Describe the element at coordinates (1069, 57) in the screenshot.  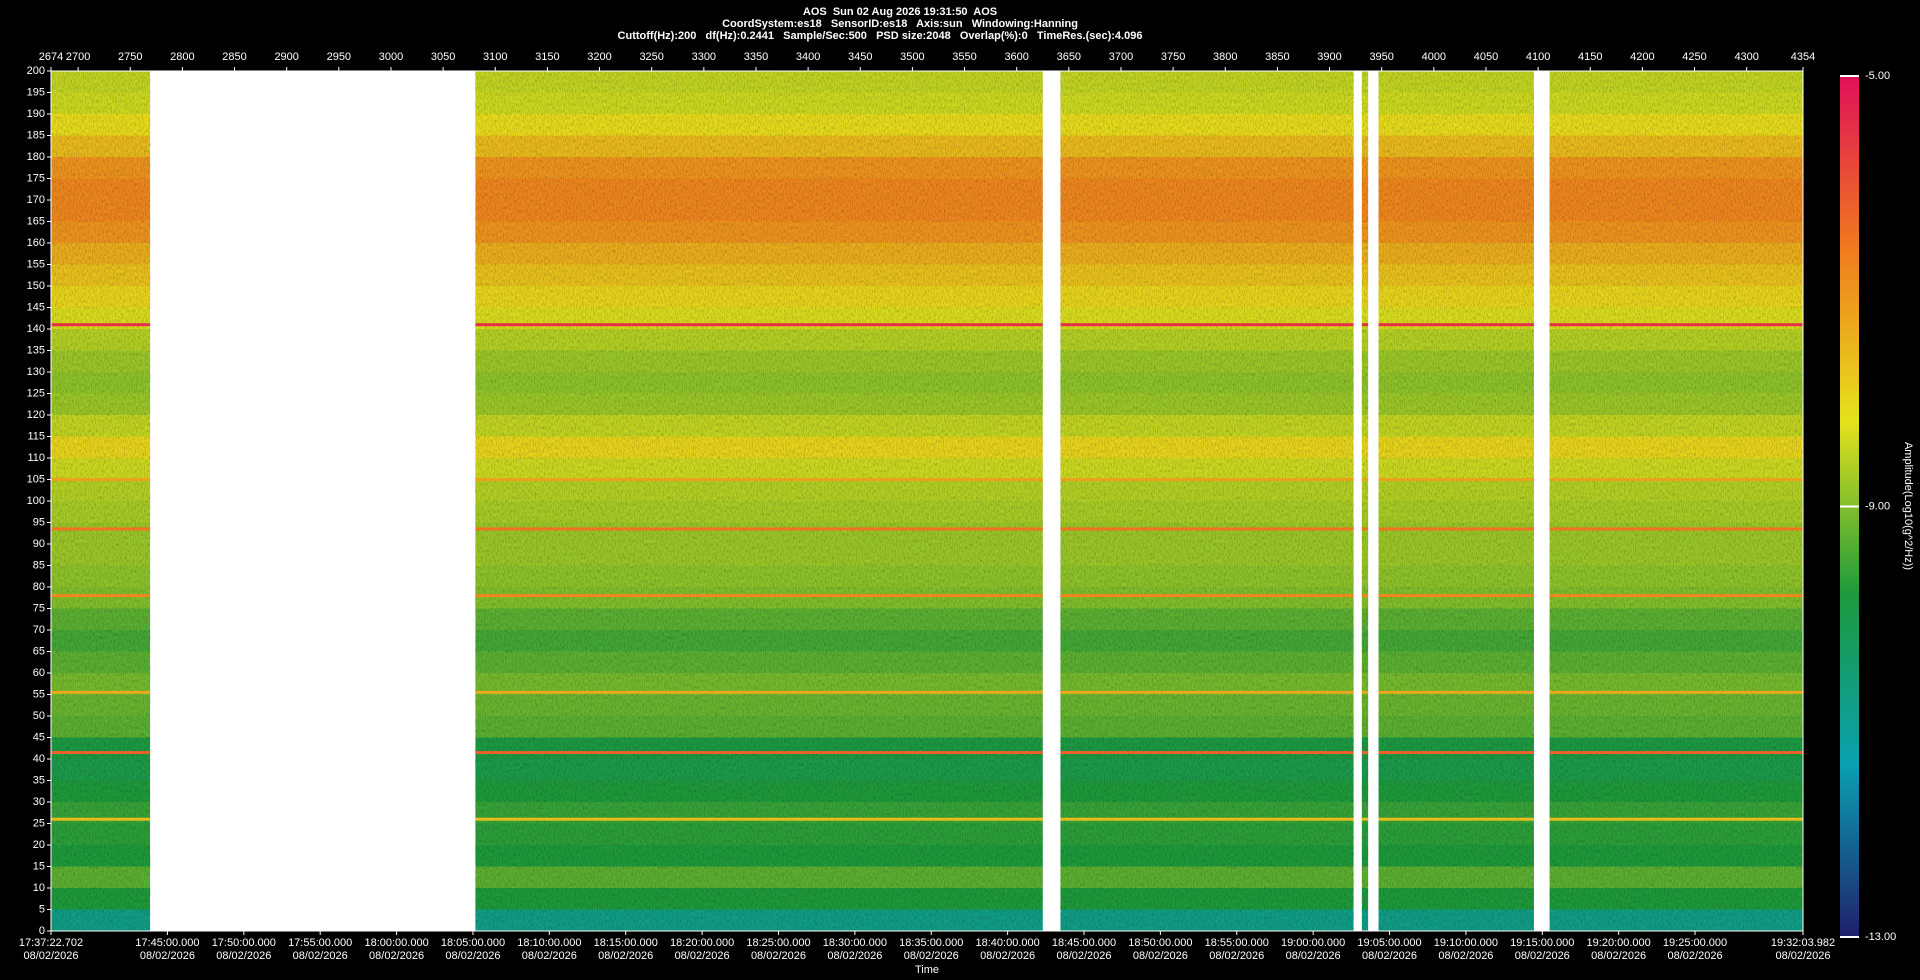
I see `x2-tick-label: 3650` at that location.